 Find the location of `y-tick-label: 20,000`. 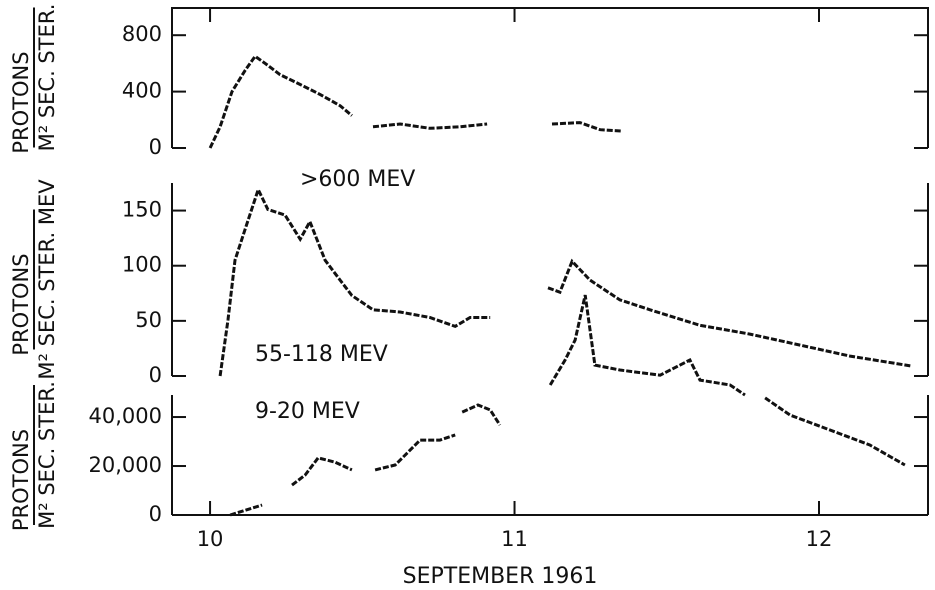

y-tick-label: 20,000 is located at coordinates (125, 465).